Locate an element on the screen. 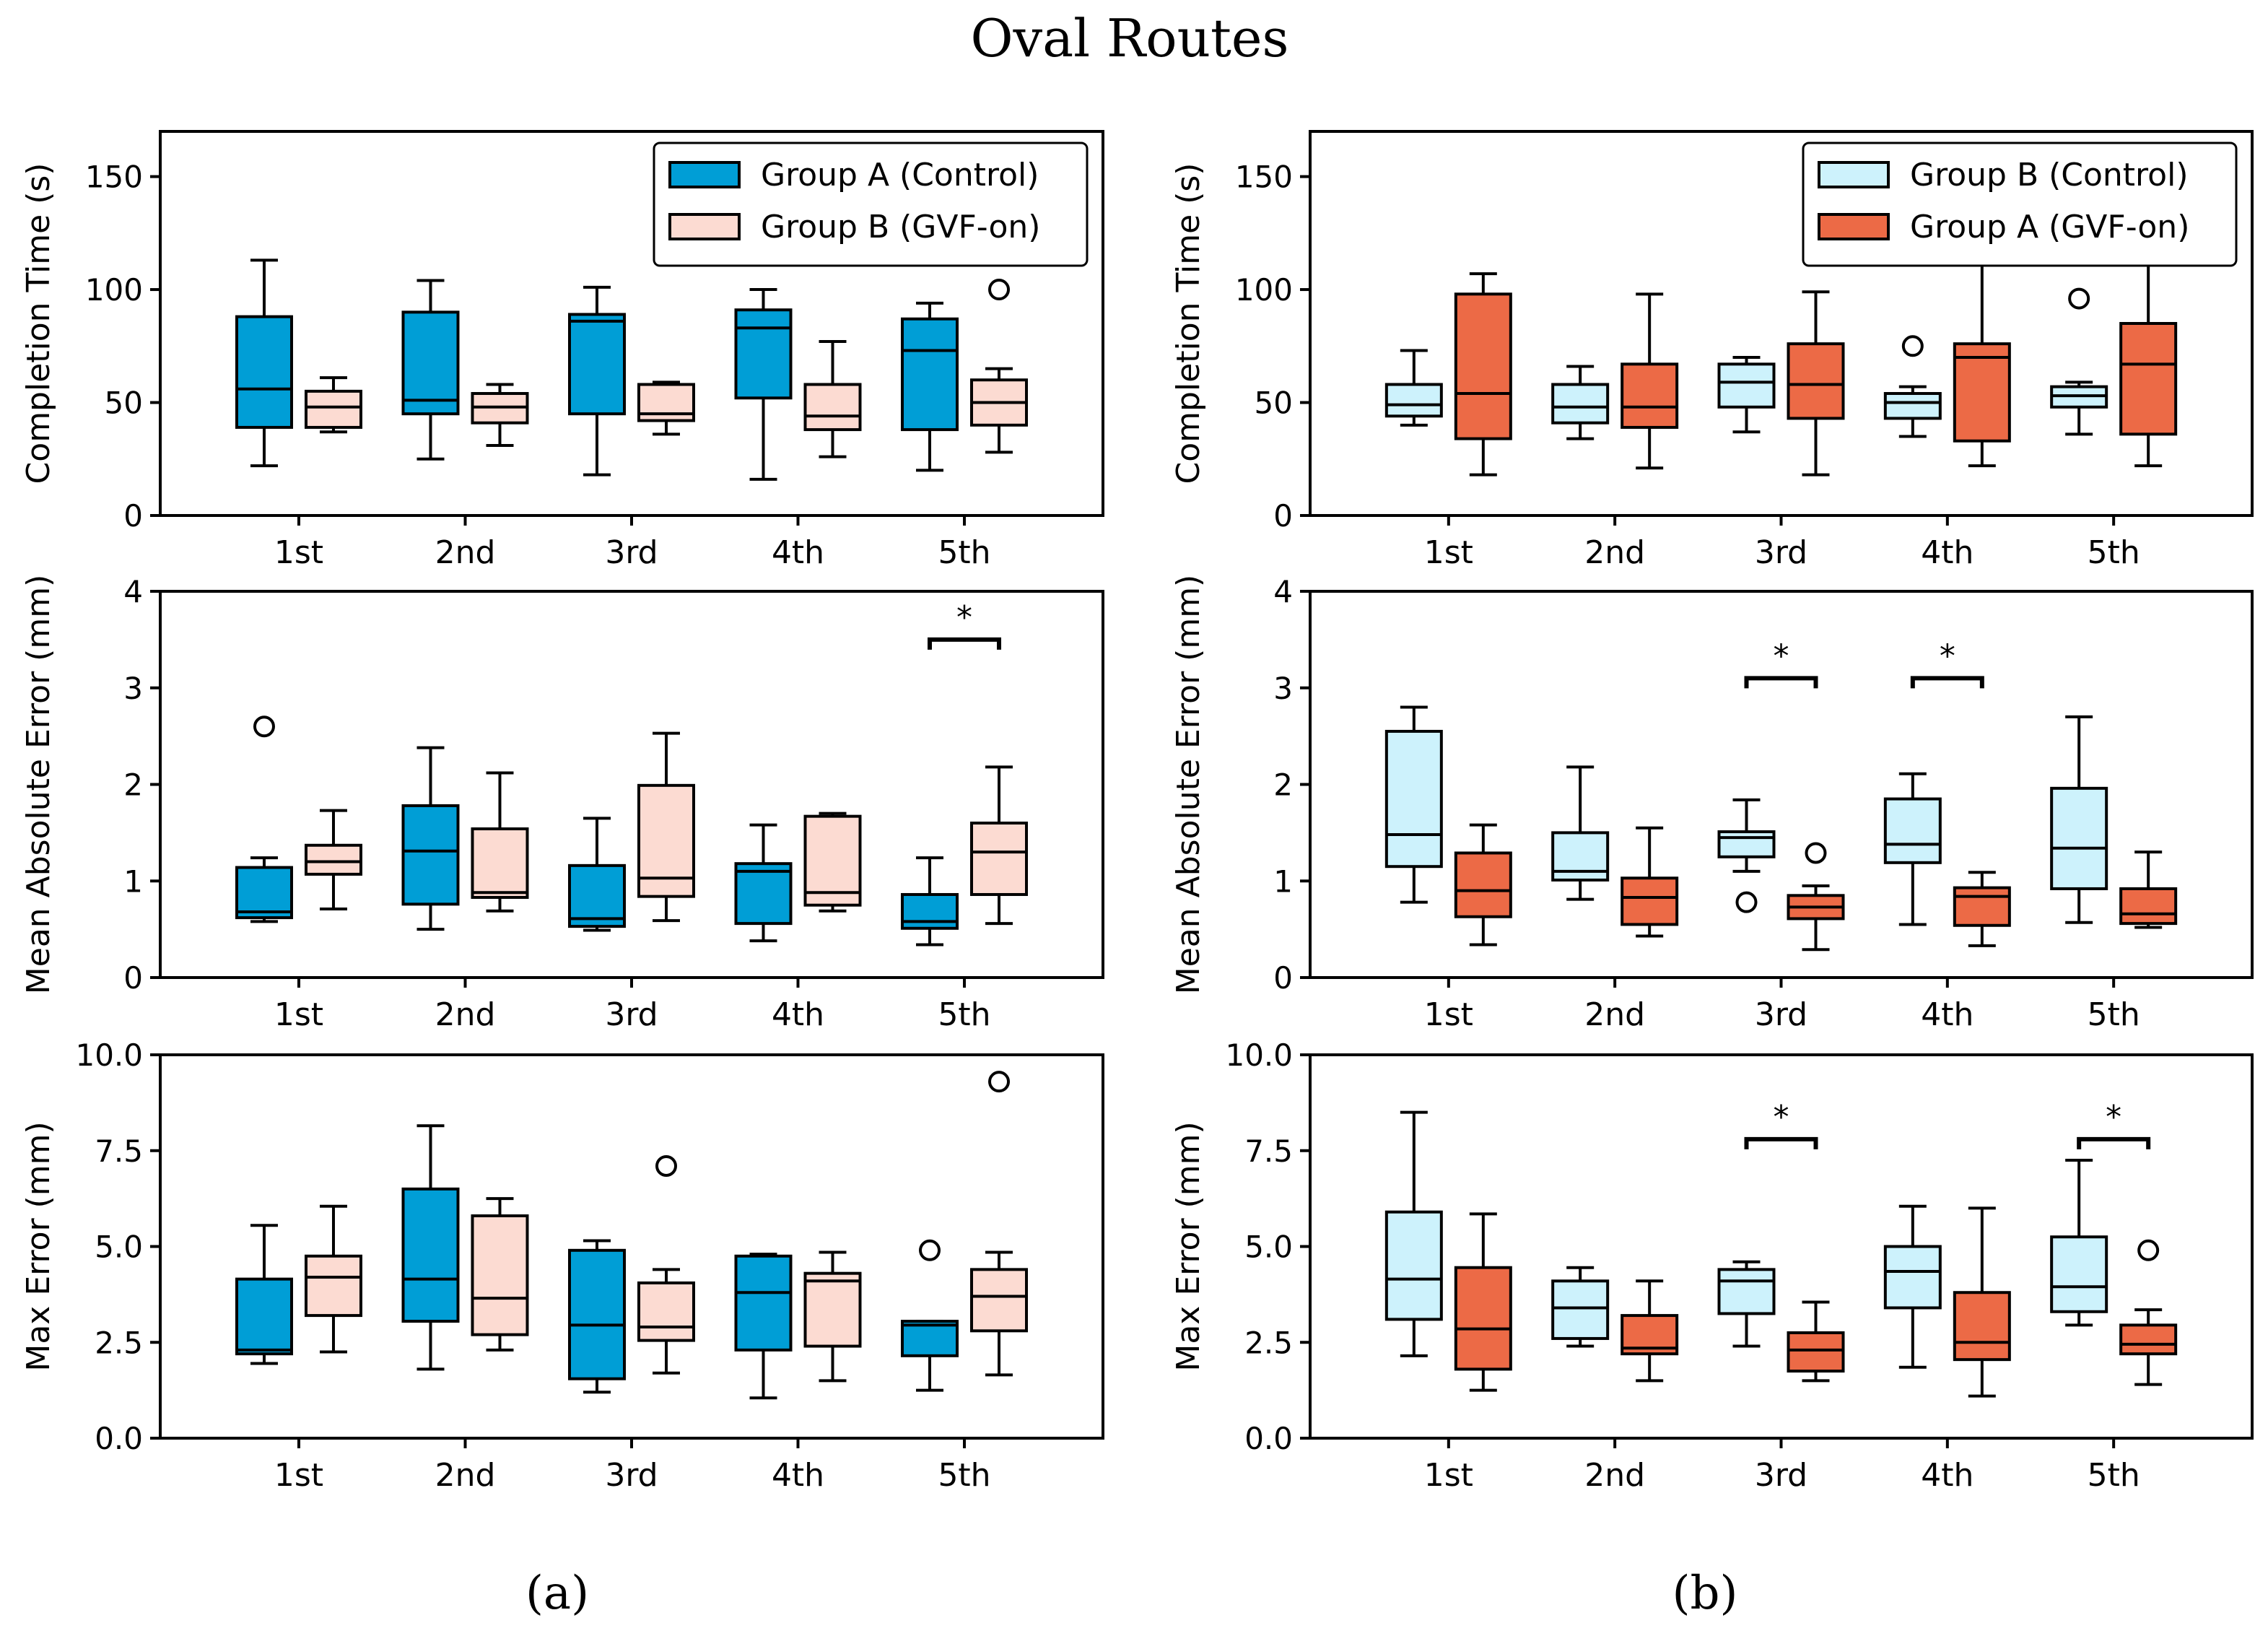 The width and height of the screenshot is (2268, 1636). y-tick-label: 100 is located at coordinates (1264, 290).